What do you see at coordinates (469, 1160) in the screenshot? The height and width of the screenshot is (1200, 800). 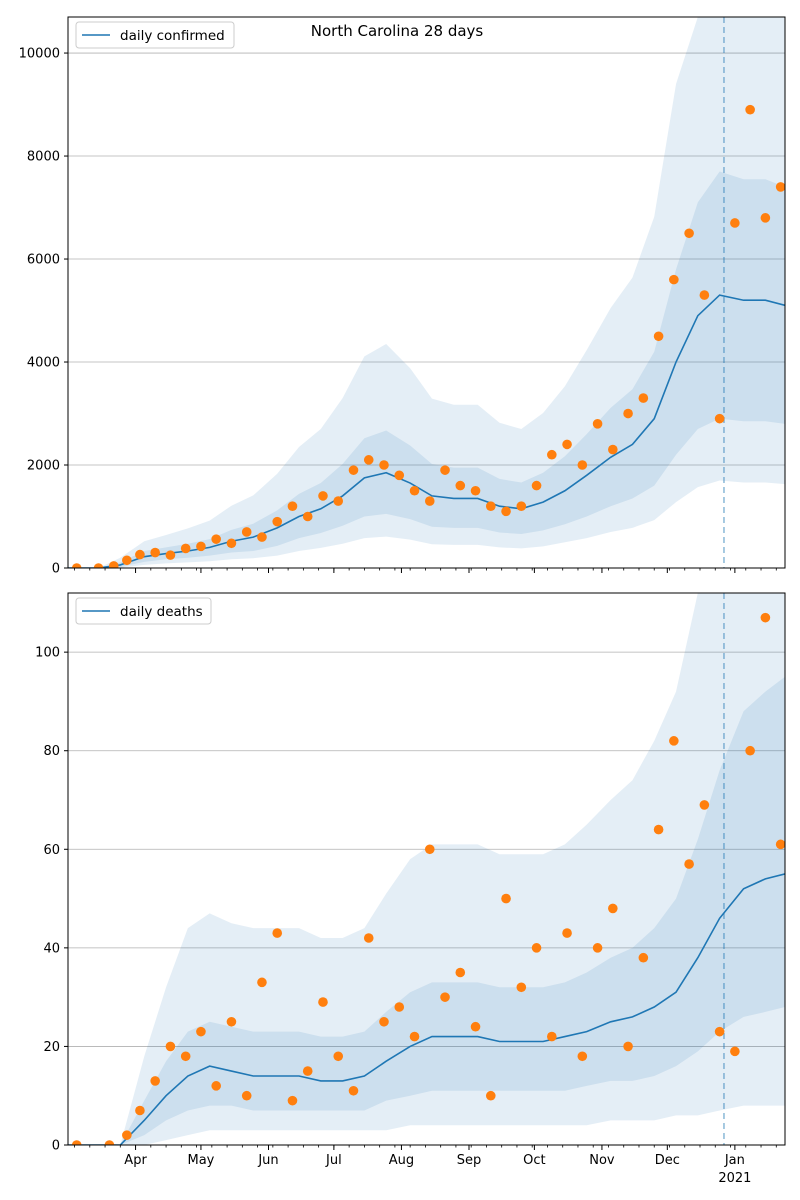 I see `x-tick-label: Sep` at bounding box center [469, 1160].